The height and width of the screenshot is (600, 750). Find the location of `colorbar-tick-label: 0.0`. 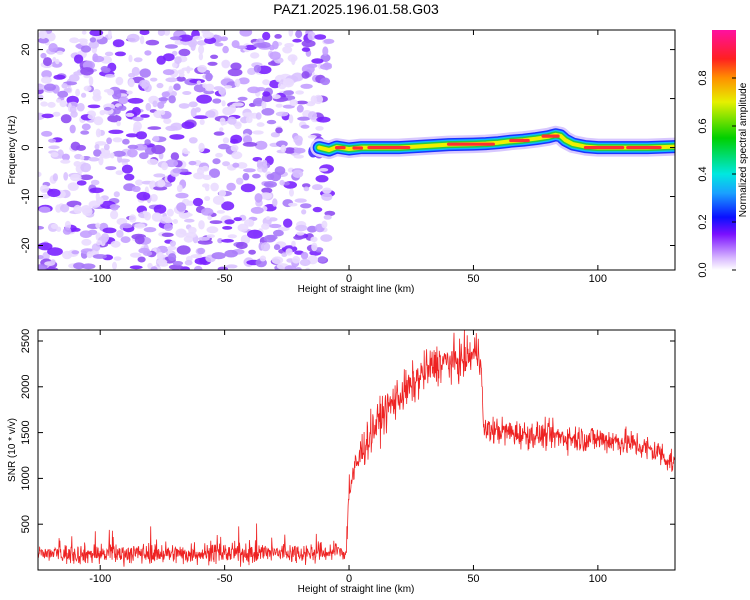

colorbar-tick-label: 0.0 is located at coordinates (703, 269).